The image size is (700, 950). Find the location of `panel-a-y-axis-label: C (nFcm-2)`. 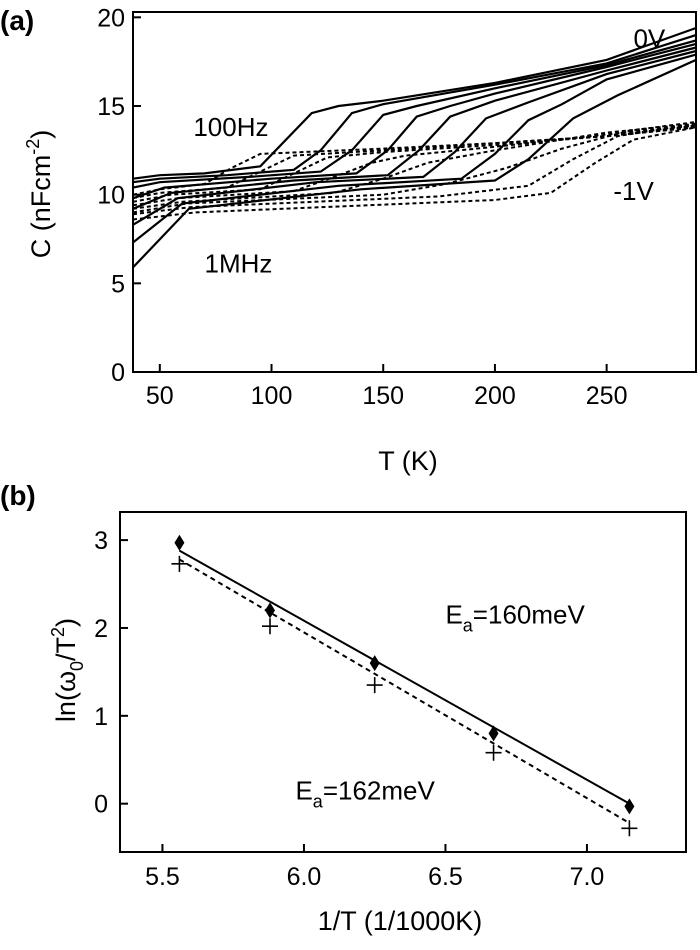

panel-a-y-axis-label: C (nFcm-2) is located at coordinates (39, 194).